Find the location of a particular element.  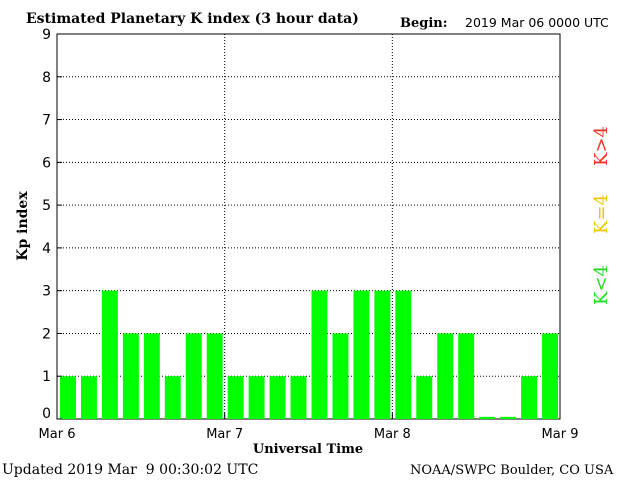

updated-timestamp: Updated 2019 Mar 9 00:30:02 UTC is located at coordinates (130, 470).